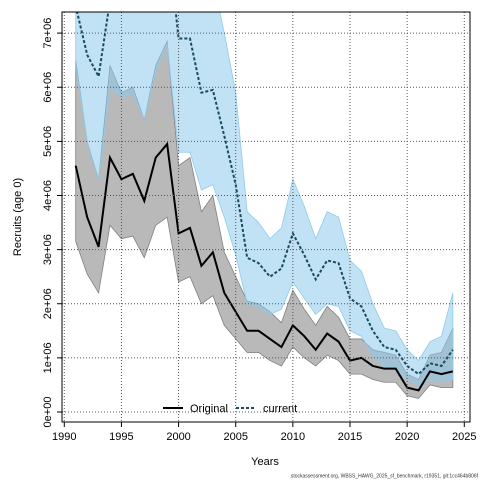 Image resolution: width=480 pixels, height=480 pixels. I want to click on y-axis-label: Recruits (age 0), so click(18, 217).